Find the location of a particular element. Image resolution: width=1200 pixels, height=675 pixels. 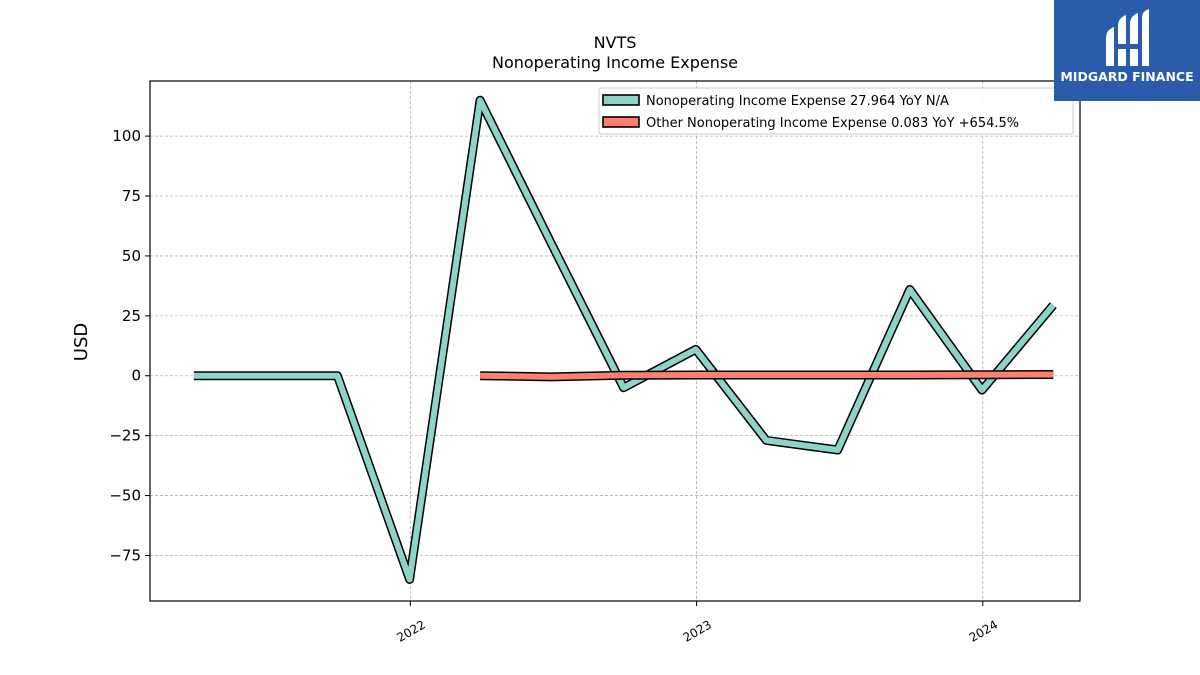

series-line is located at coordinates (767, 375).